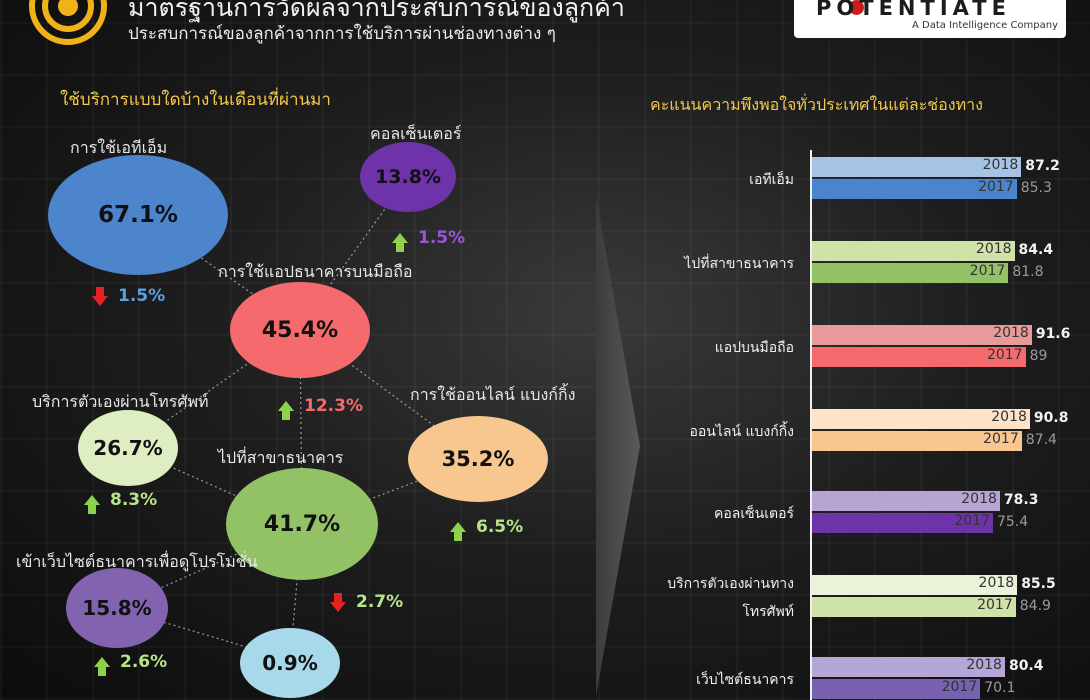 The width and height of the screenshot is (1090, 700). What do you see at coordinates (618, 446) in the screenshot?
I see `chevron-divider` at bounding box center [618, 446].